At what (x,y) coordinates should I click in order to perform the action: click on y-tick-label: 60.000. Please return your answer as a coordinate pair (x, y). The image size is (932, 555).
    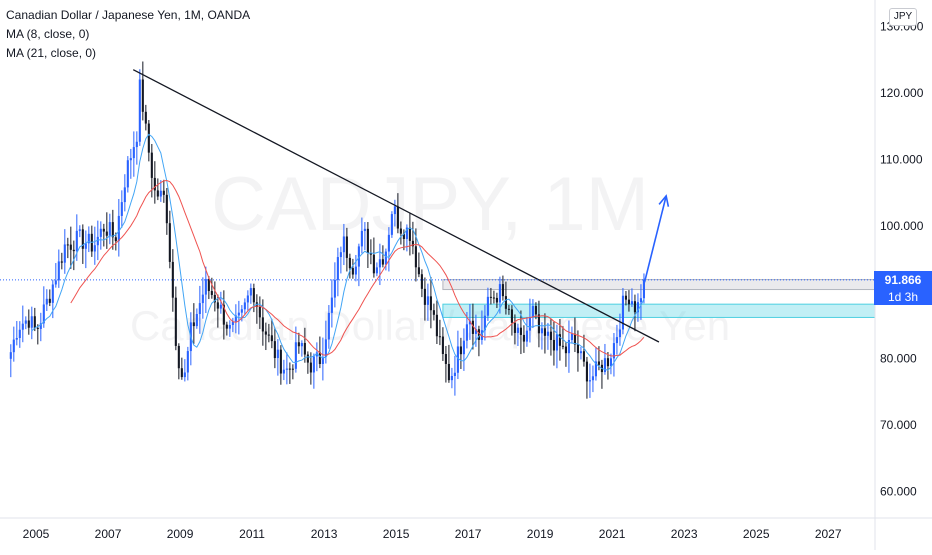
    Looking at the image, I should click on (898, 491).